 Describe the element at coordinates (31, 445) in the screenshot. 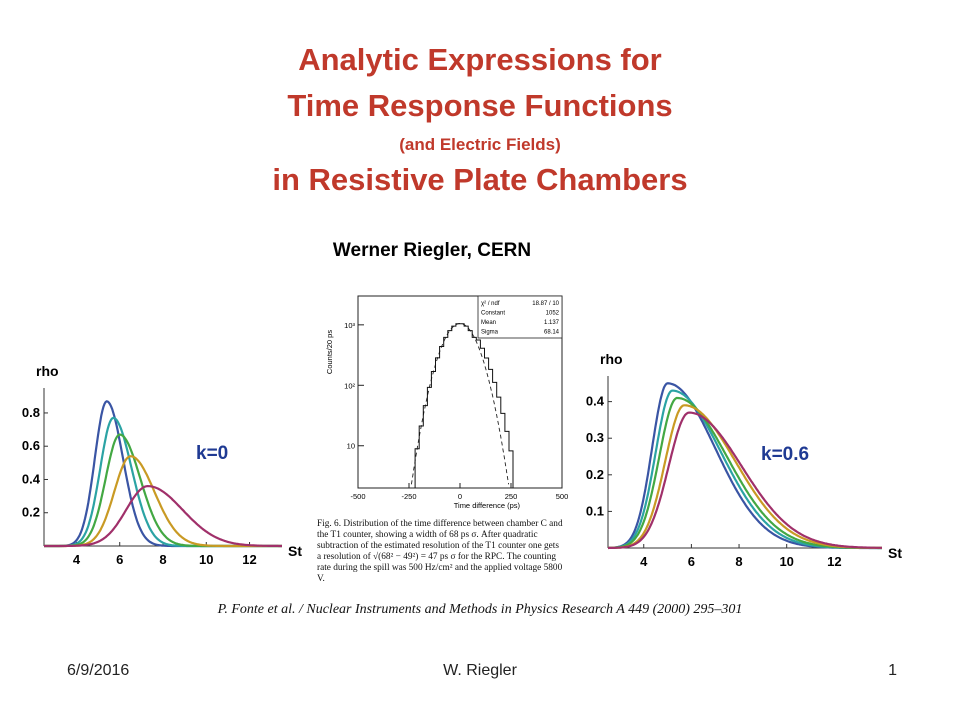

I see `y-tick-label: 0.6` at that location.